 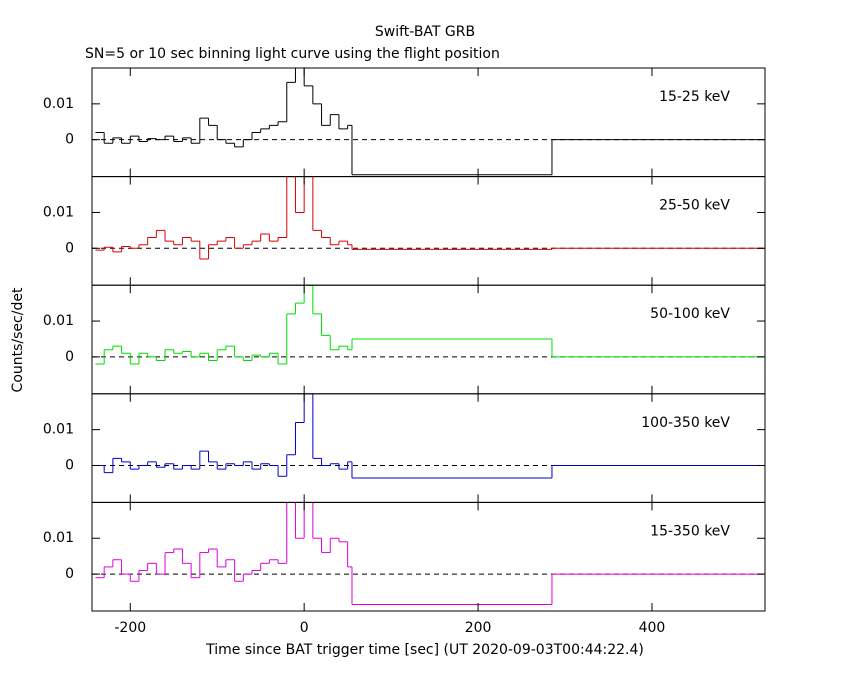 I want to click on x-tick-label: 200, so click(x=478, y=628).